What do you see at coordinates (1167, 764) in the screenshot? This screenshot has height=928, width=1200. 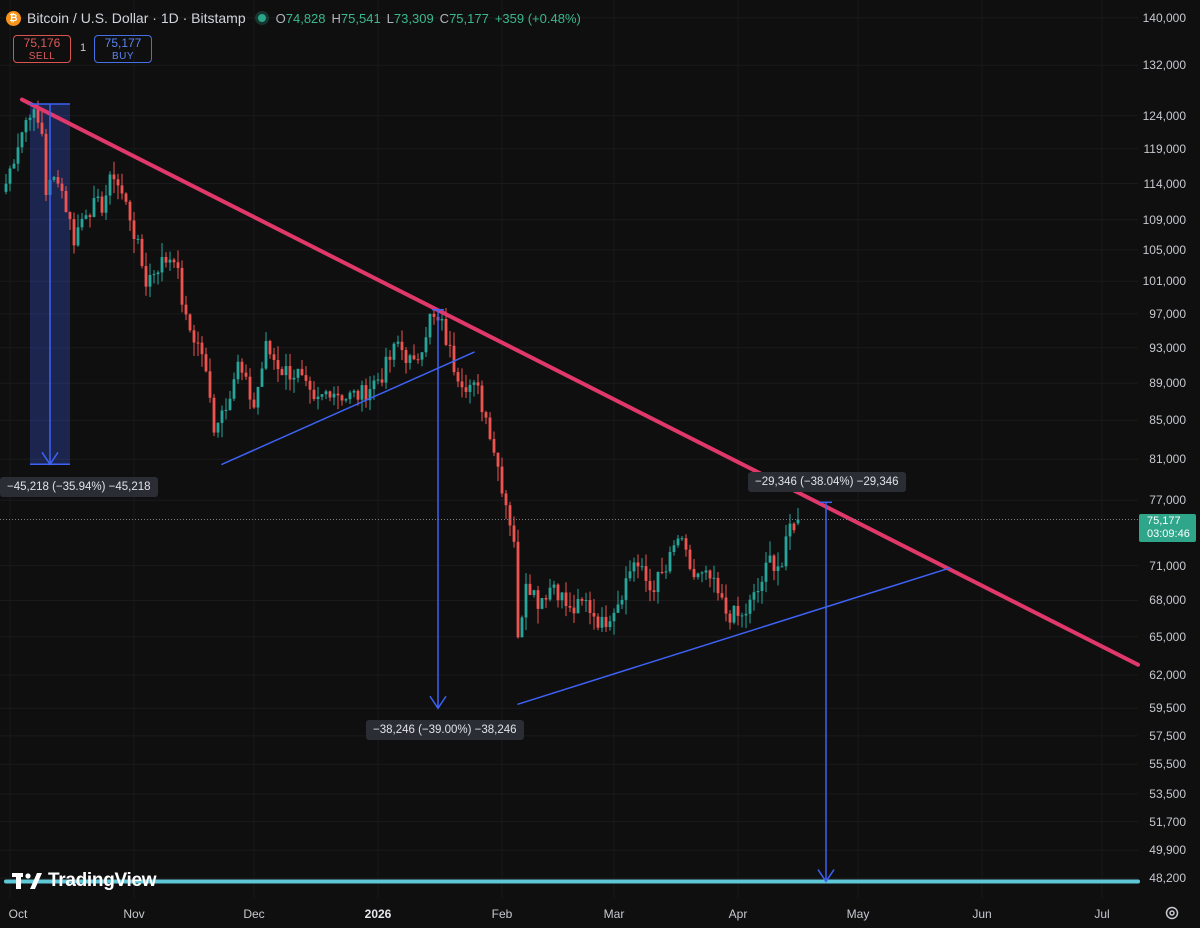 I see `price-tick-label: 55,500` at bounding box center [1167, 764].